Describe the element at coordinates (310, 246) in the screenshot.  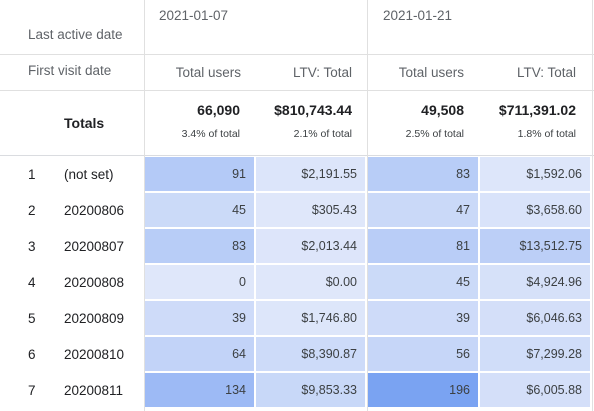
I see `ltv-cell-1: $2,013.44` at that location.